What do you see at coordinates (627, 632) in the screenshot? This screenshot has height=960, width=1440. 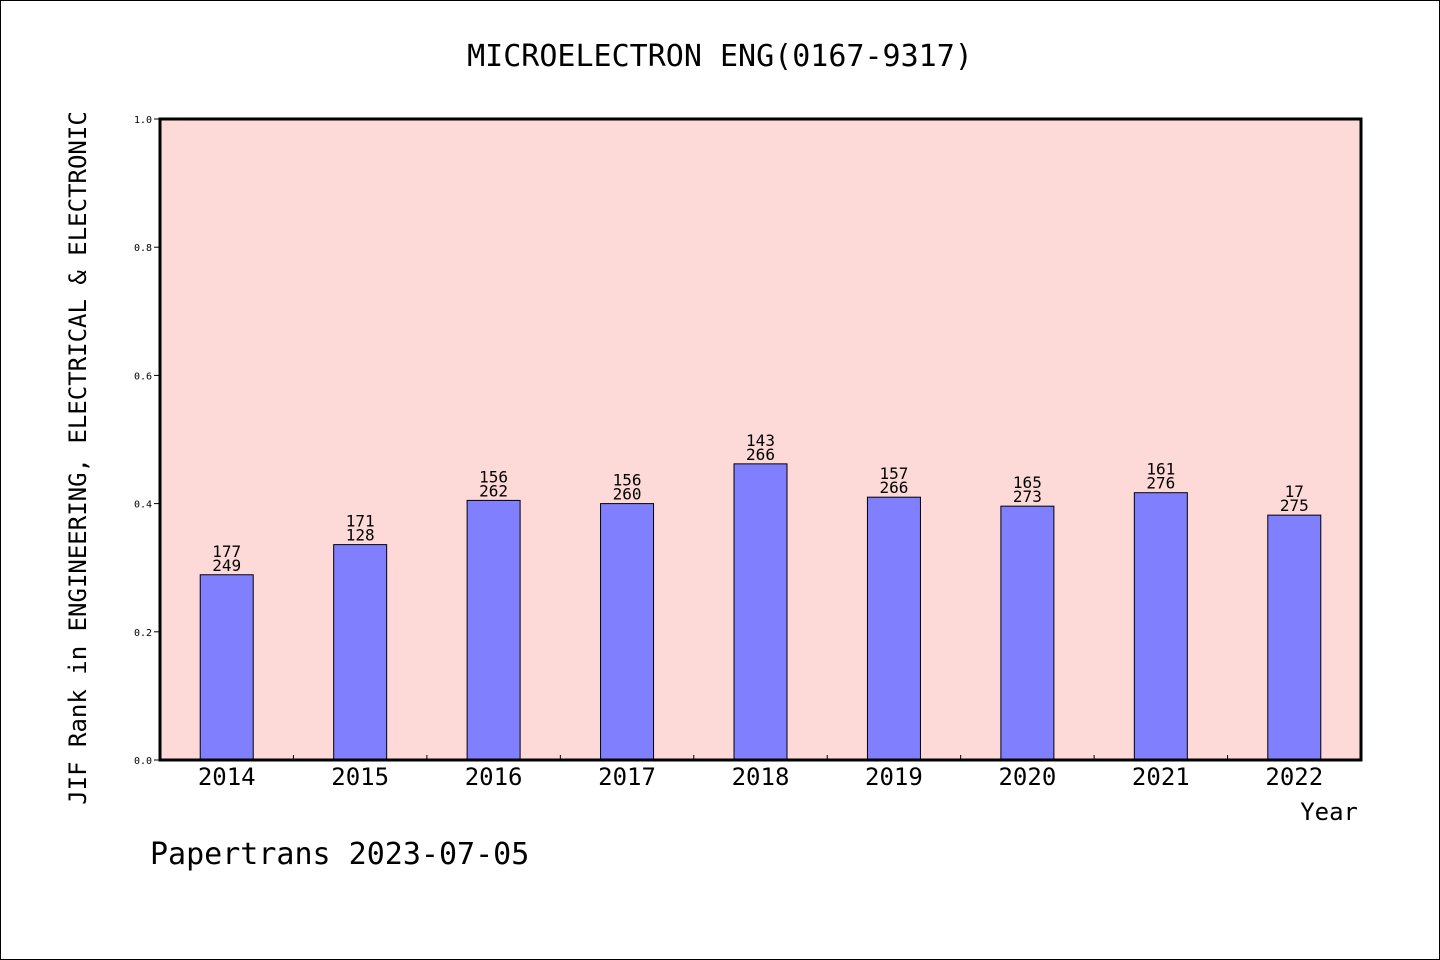 I see `bar-2017` at bounding box center [627, 632].